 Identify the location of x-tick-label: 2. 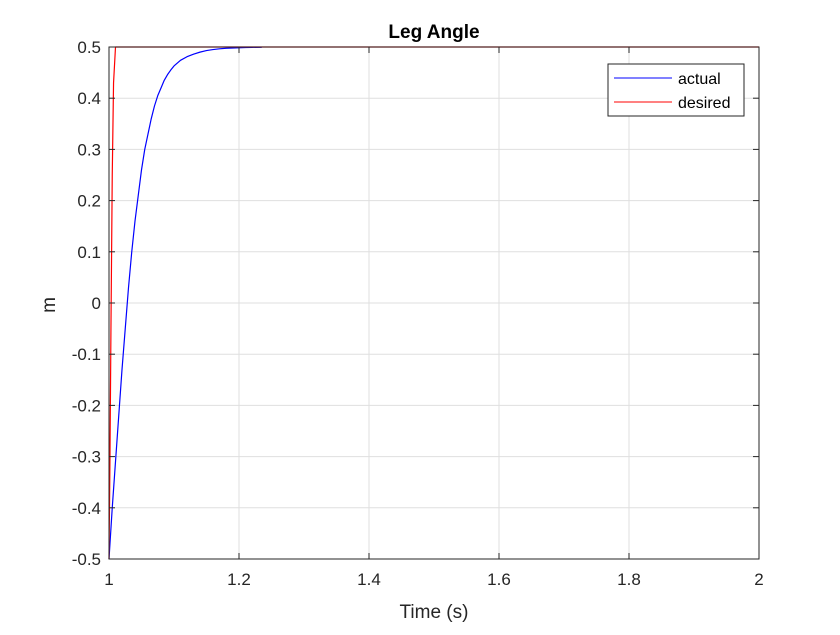
(758, 579).